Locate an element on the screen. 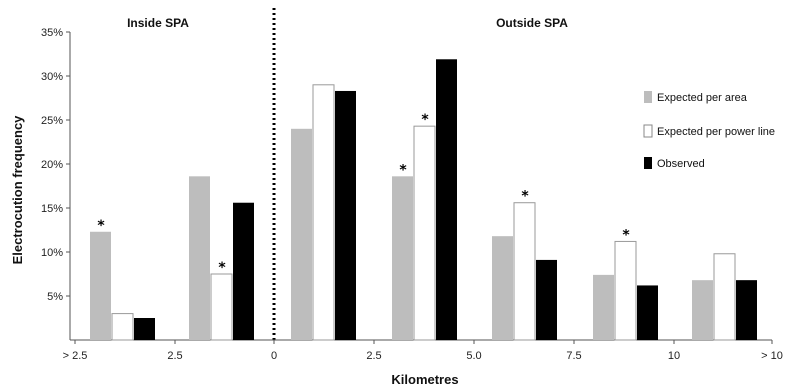 The height and width of the screenshot is (390, 792). y-tick-label: 5% is located at coordinates (55, 297).